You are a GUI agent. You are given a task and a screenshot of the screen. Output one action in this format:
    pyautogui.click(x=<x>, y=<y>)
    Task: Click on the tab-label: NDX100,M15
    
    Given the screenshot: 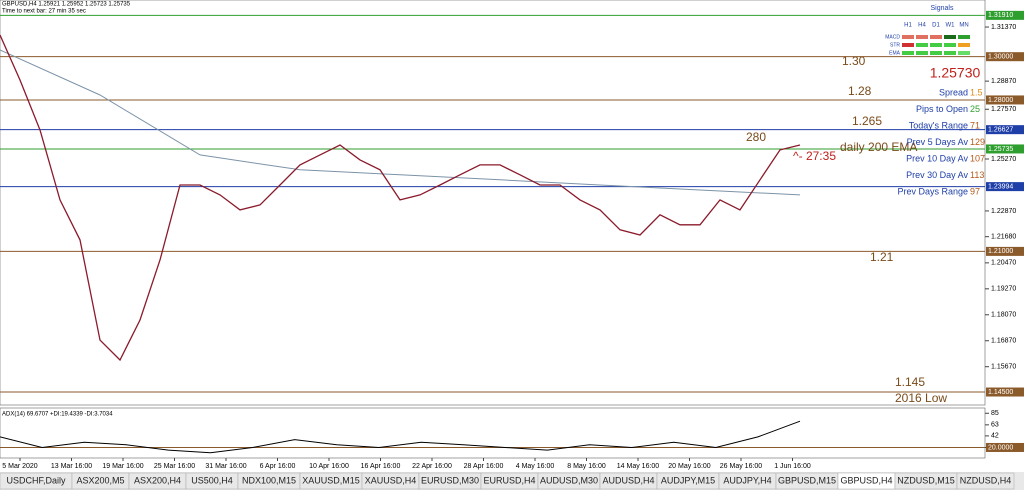 What is the action you would take?
    pyautogui.click(x=269, y=480)
    